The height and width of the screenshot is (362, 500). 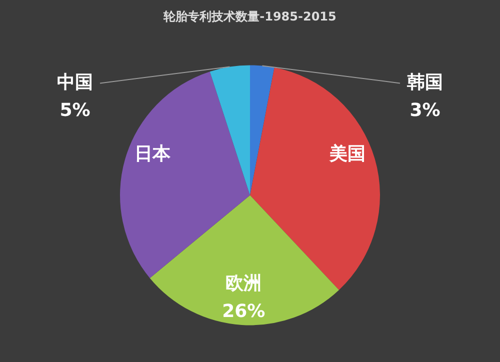 I want to click on slice-label: 美国, so click(x=347, y=154).